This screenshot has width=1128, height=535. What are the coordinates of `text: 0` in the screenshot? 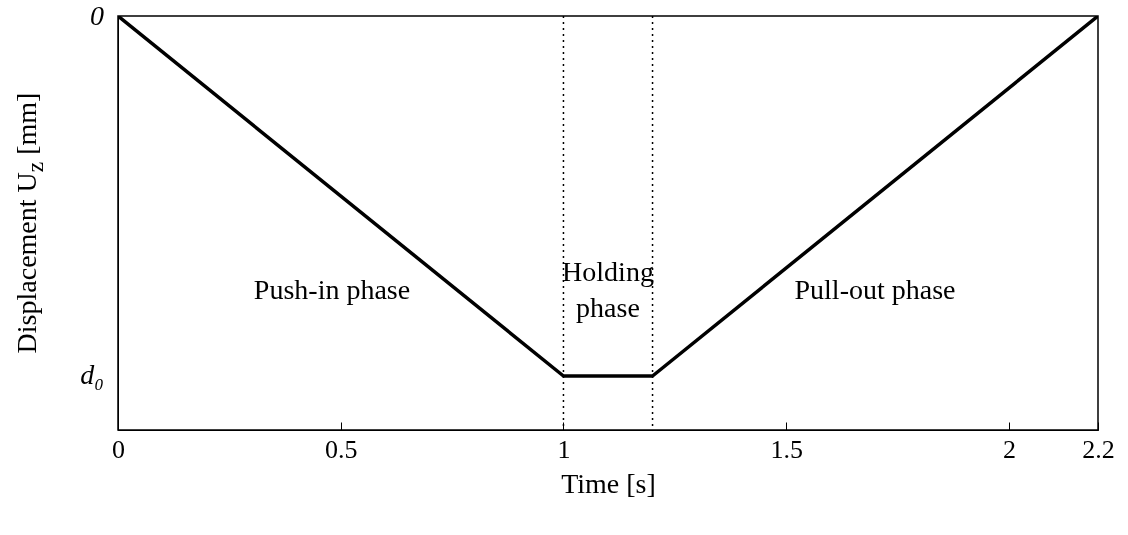 It's located at (97, 16).